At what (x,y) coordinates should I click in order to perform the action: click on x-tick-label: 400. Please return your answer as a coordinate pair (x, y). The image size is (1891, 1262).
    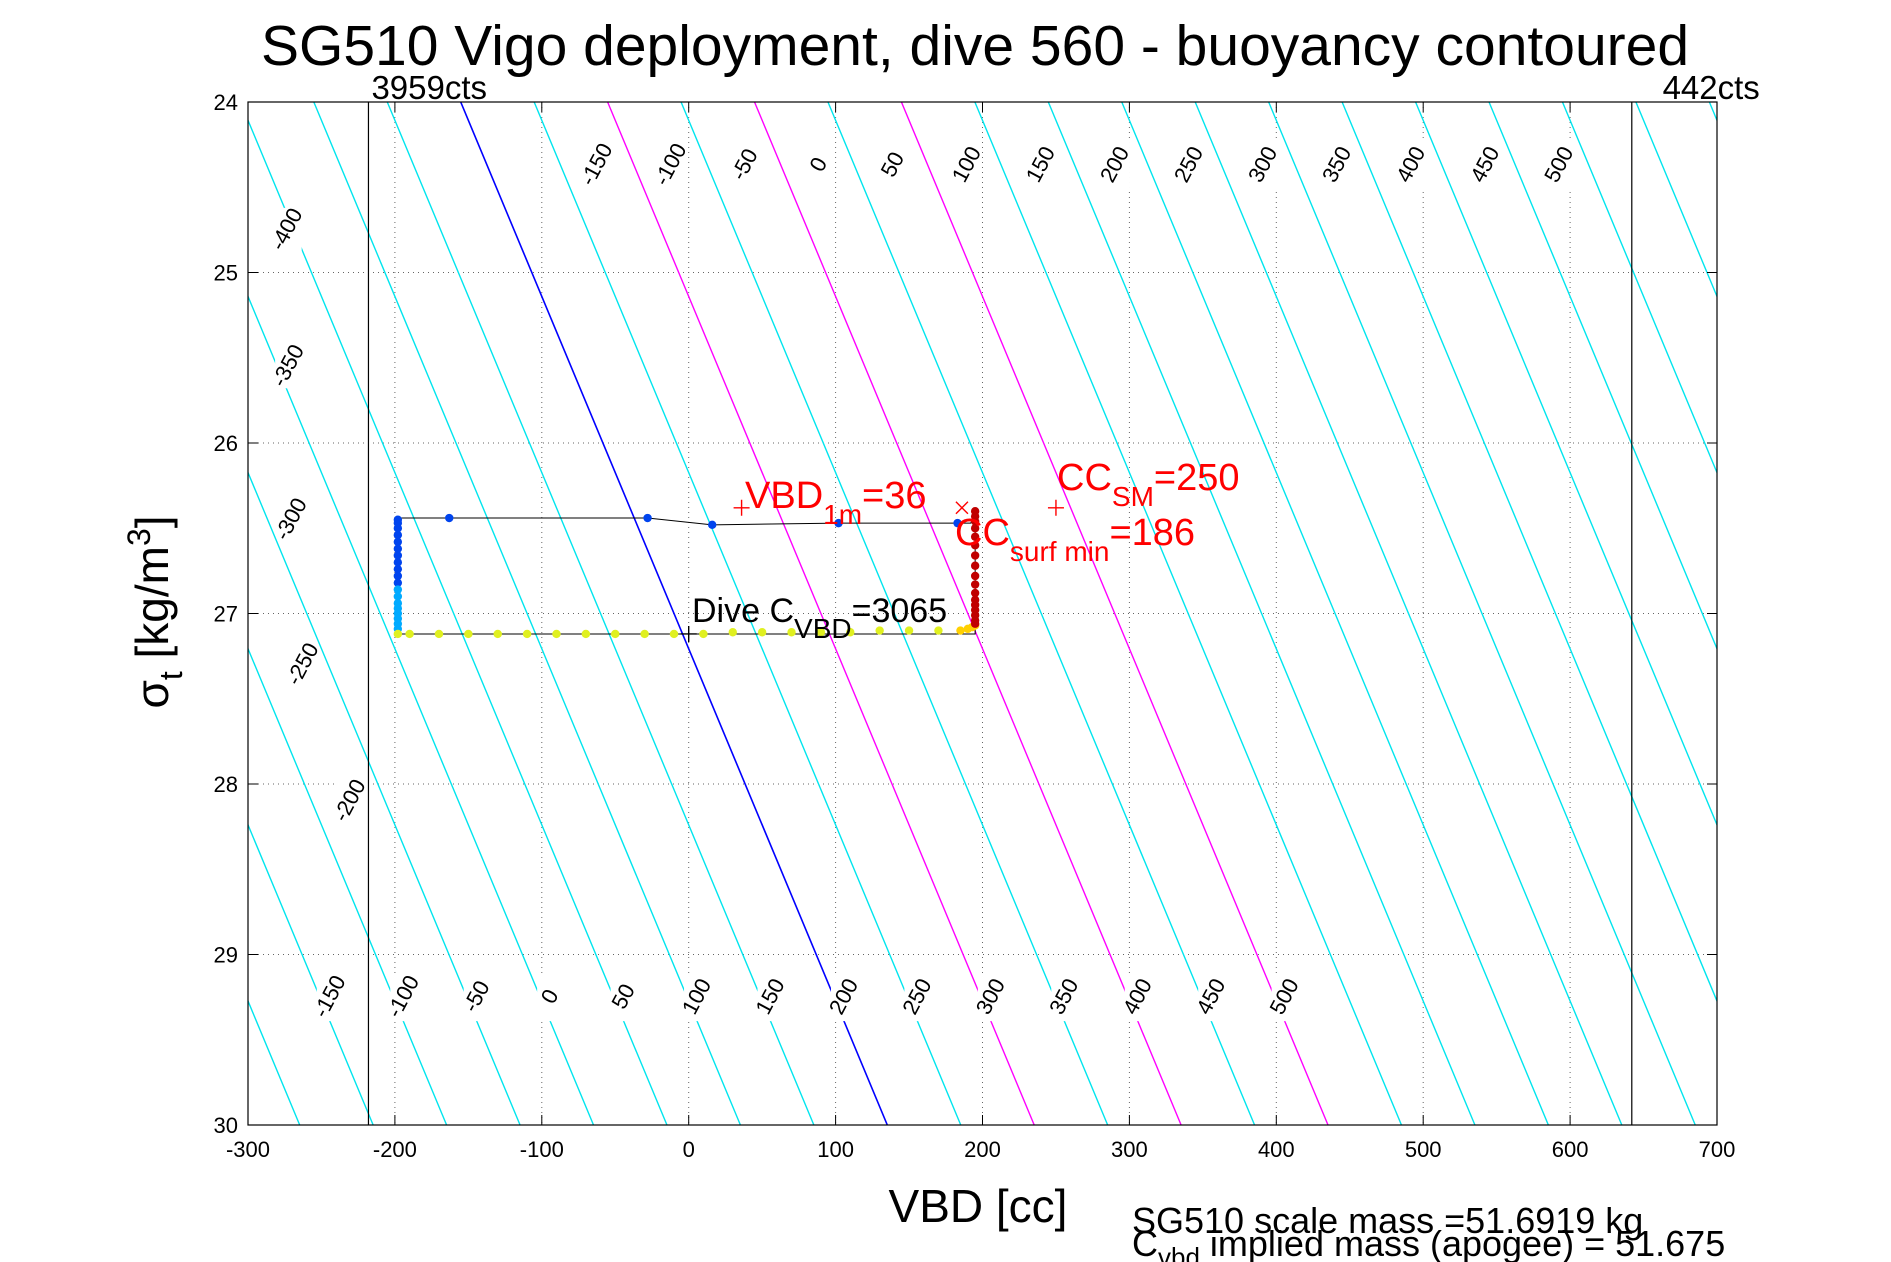
    Looking at the image, I should click on (1276, 1149).